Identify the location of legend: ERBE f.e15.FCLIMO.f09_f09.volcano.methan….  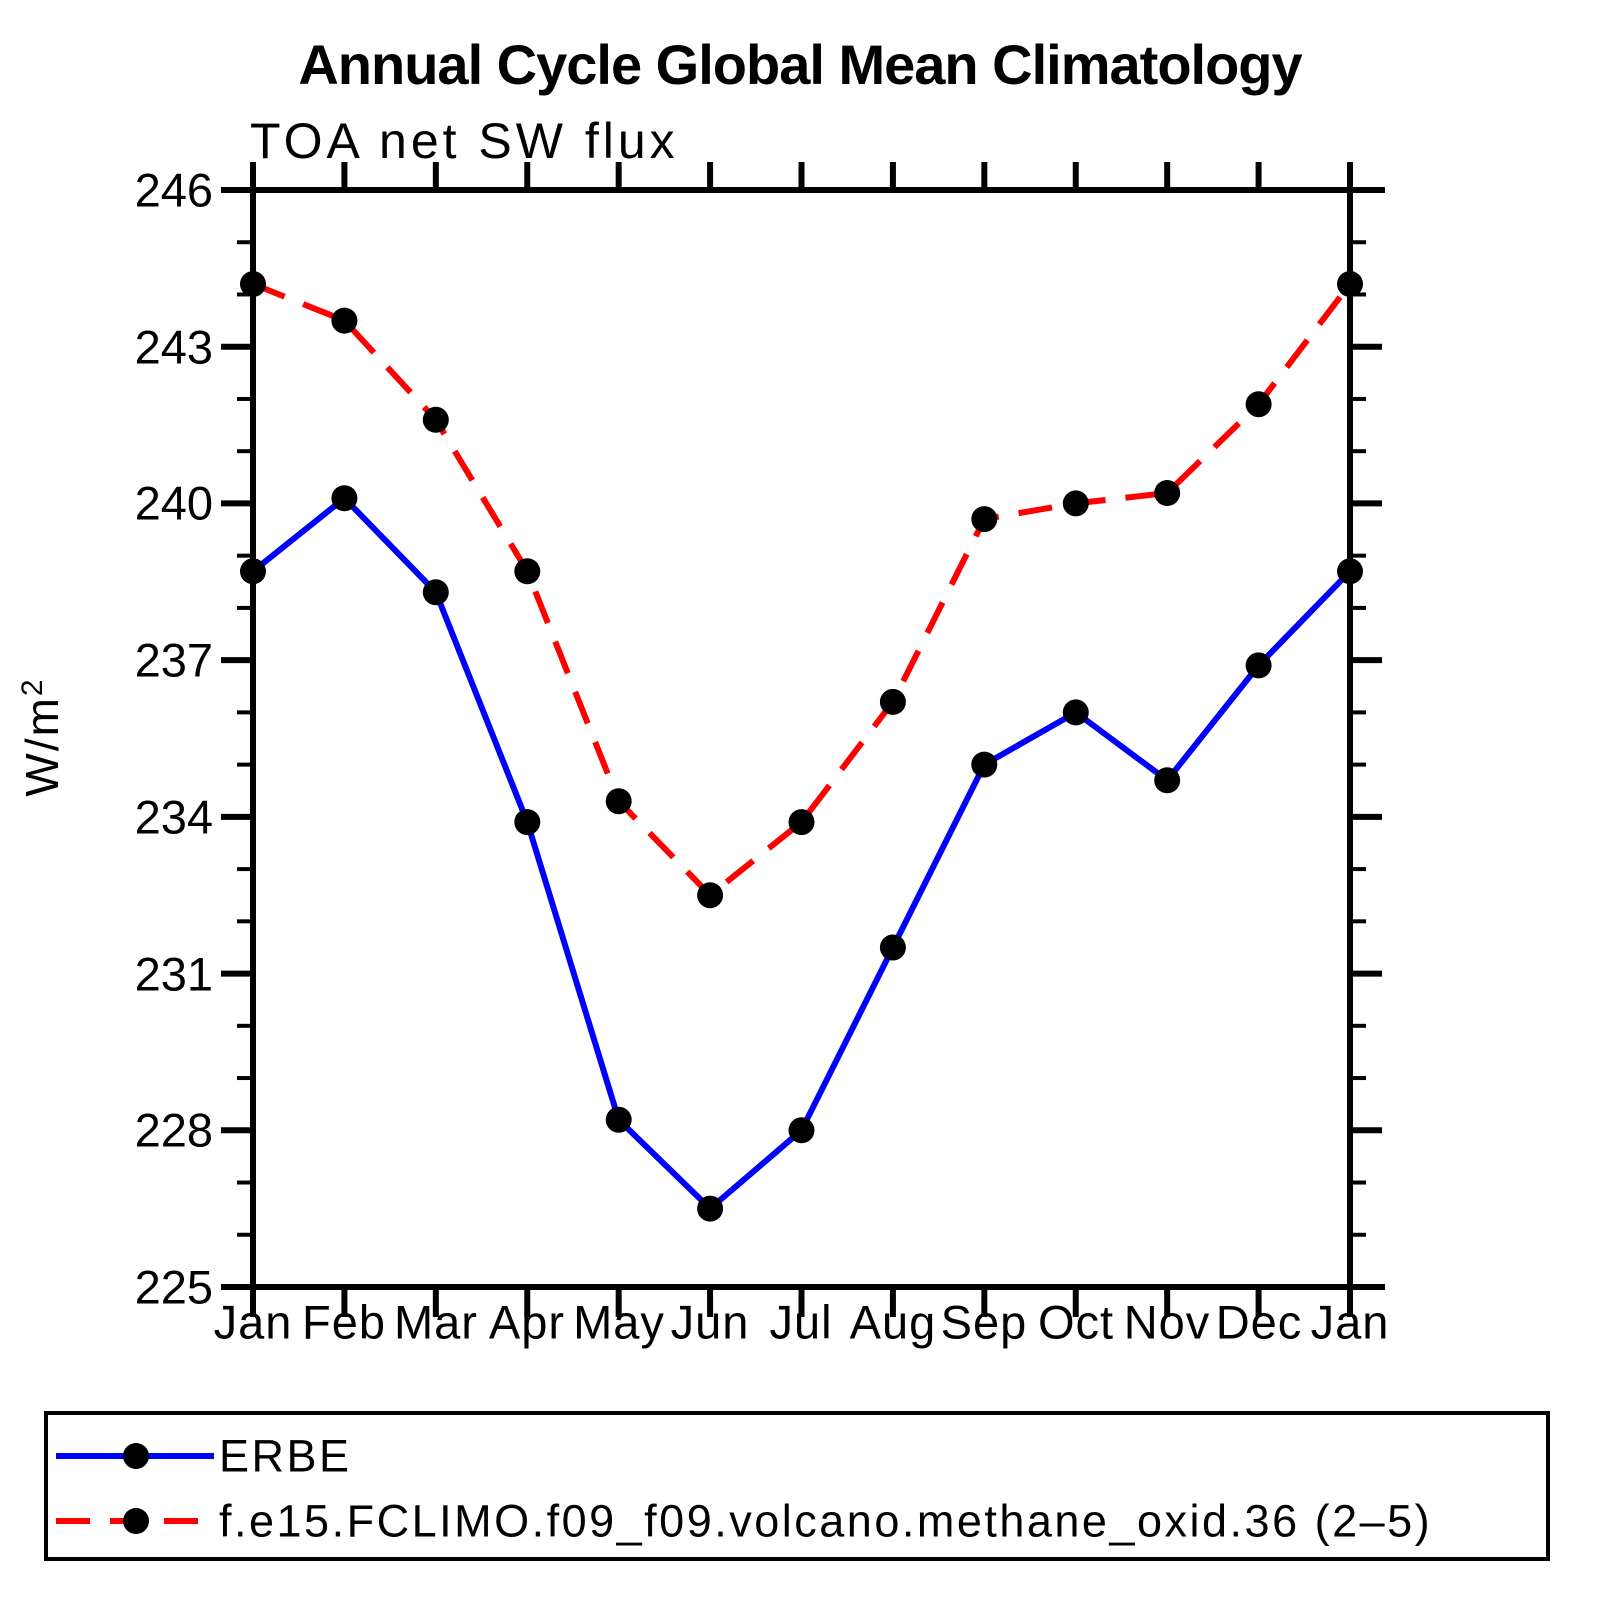
(797, 1486).